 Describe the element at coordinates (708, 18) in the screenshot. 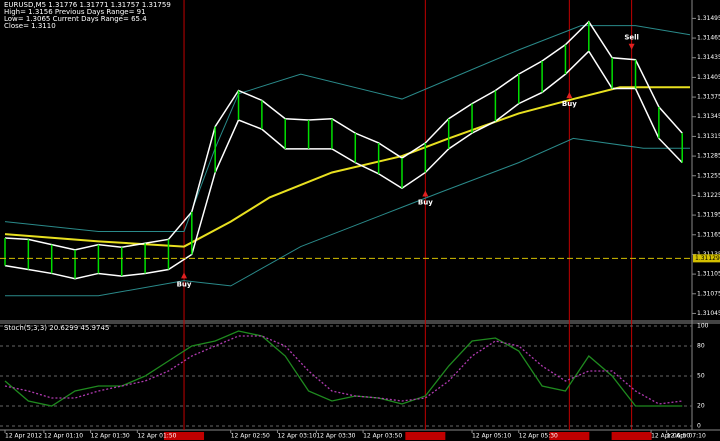

I see `y-tick-label: 1.31495` at that location.